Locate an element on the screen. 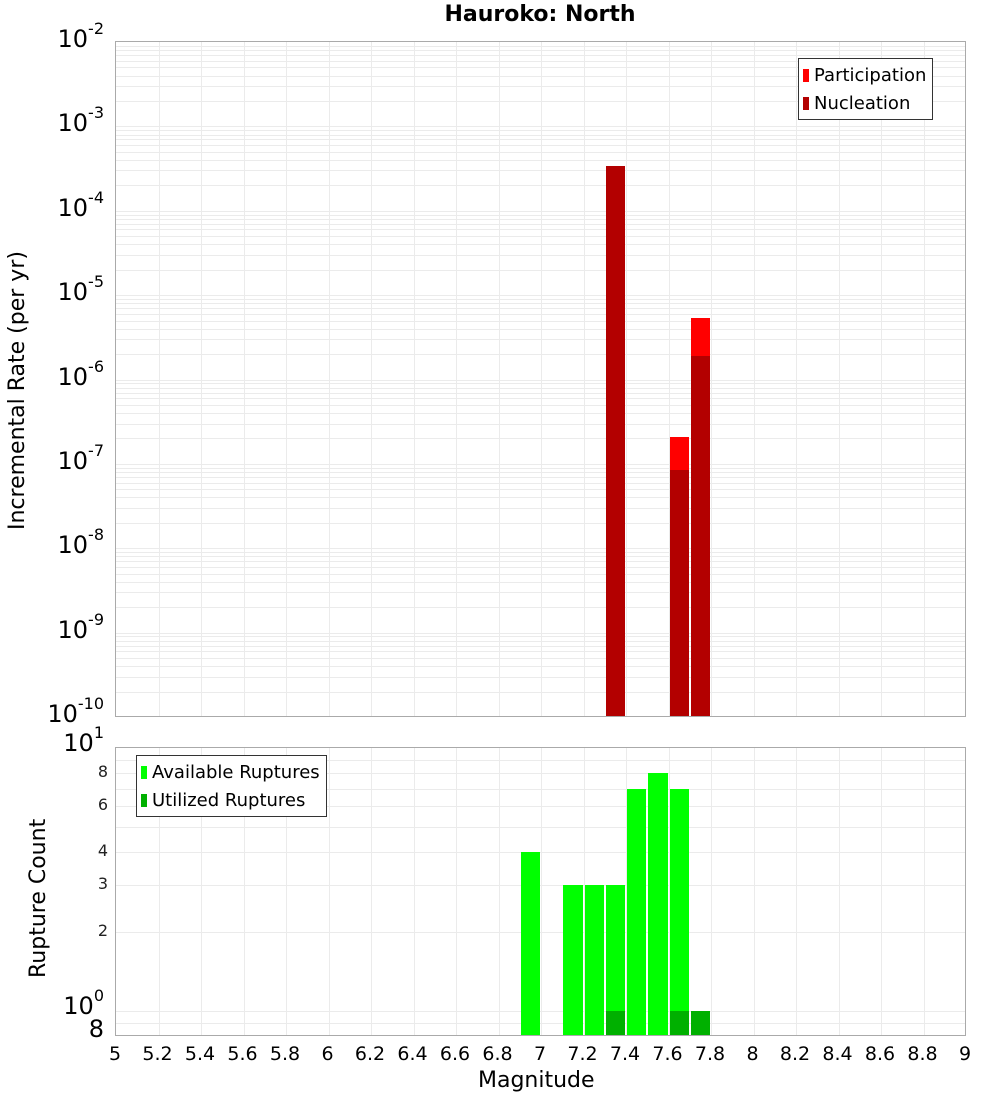 The height and width of the screenshot is (1100, 1000). chart-title: Hauroko: North is located at coordinates (540, 14).